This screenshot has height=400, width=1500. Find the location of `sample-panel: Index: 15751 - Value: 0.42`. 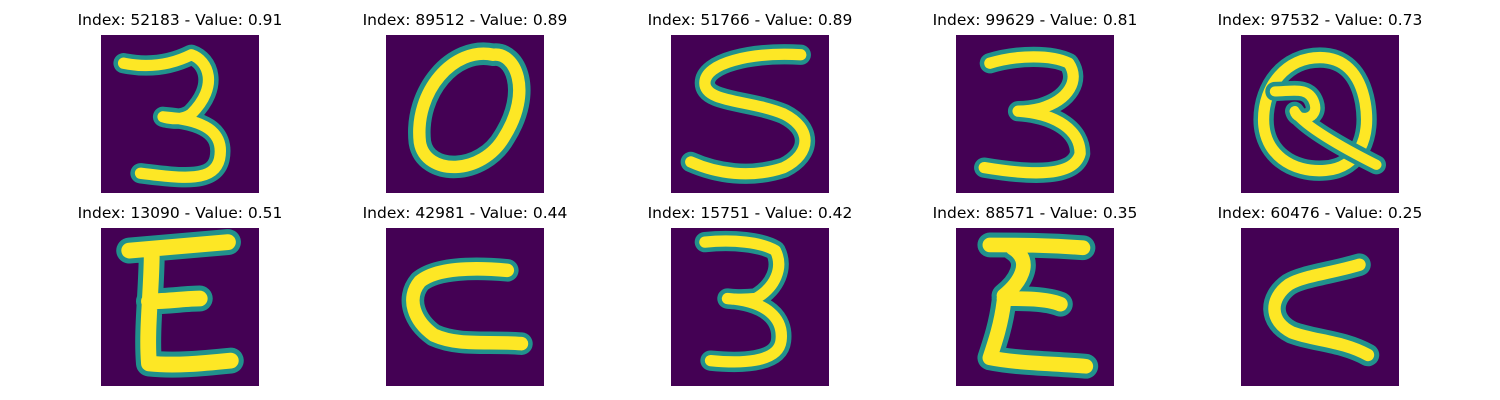

sample-panel: Index: 15751 - Value: 0.42 is located at coordinates (750, 298).